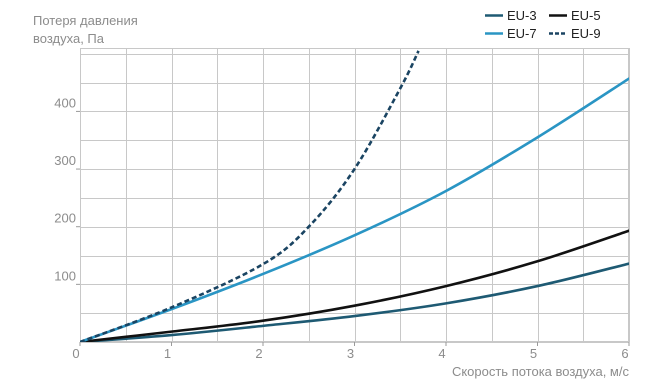 This screenshot has width=657, height=381. Describe the element at coordinates (586, 15) in the screenshot. I see `legend-label-eu-5: EU-5` at that location.